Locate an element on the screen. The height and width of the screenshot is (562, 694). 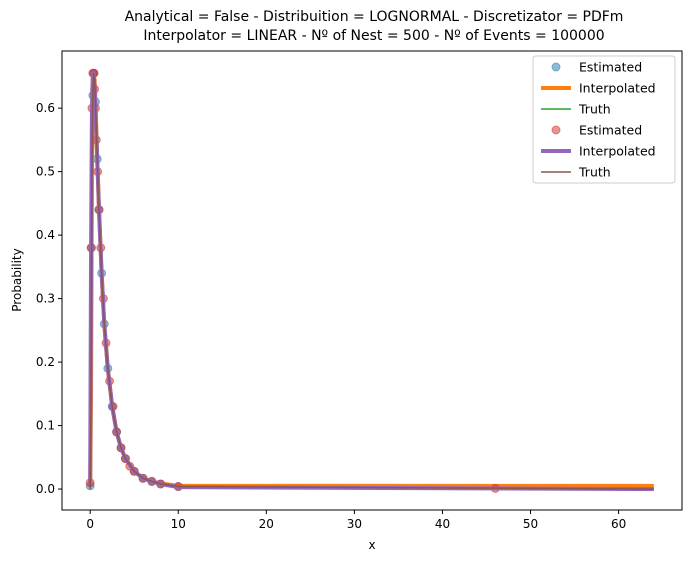
y-tick-label: 0.0 is located at coordinates (45, 489).